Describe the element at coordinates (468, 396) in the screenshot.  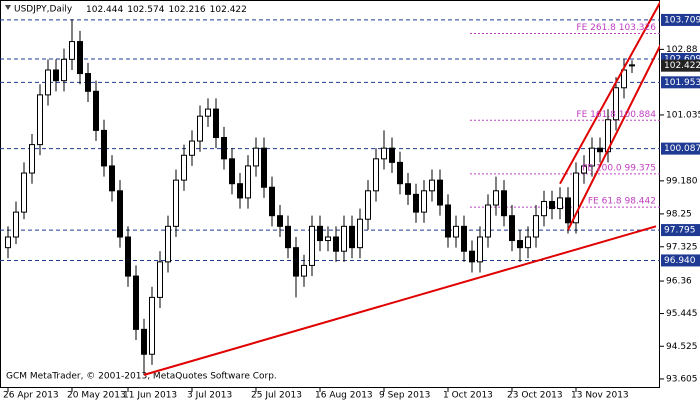
I see `x-tick-label: 1 Oct 2013` at that location.